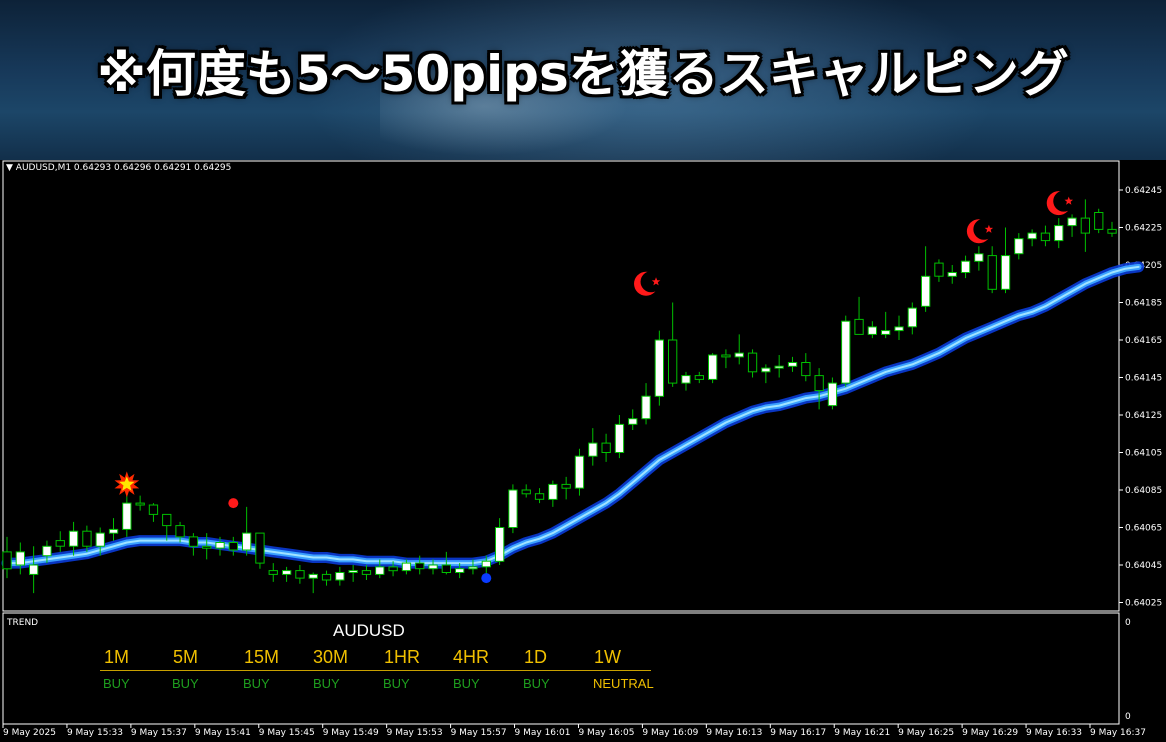 This screenshot has width=1166, height=742. Describe the element at coordinates (402, 657) in the screenshot. I see `tf-1hr: 1HR` at that location.